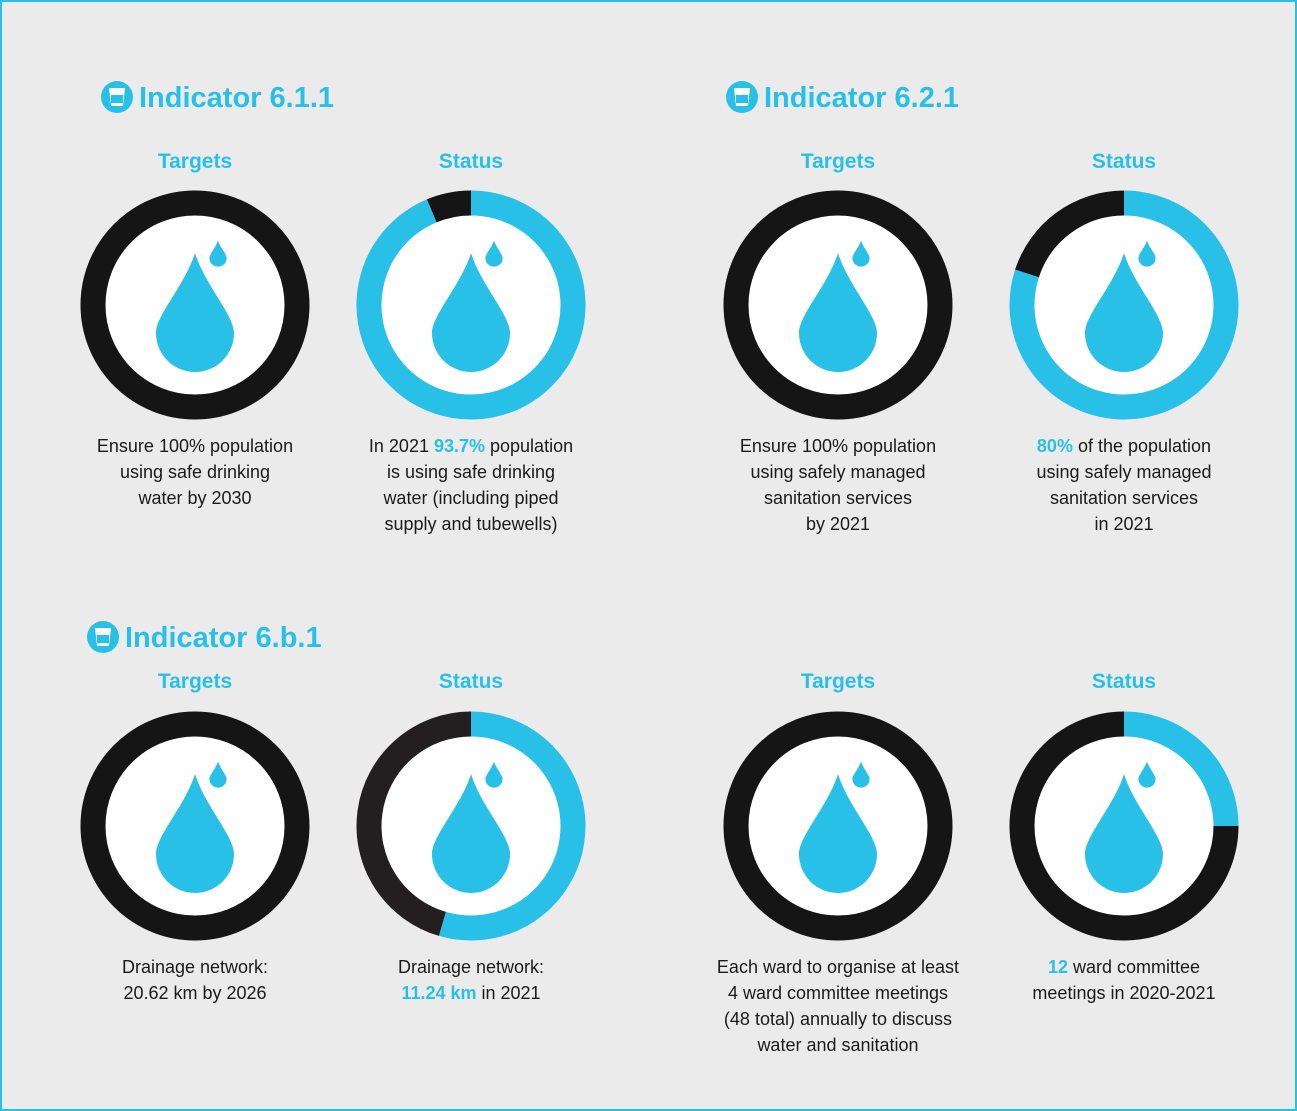 This screenshot has height=1111, width=1297. I want to click on target-text: using safely managed, so click(837, 472).